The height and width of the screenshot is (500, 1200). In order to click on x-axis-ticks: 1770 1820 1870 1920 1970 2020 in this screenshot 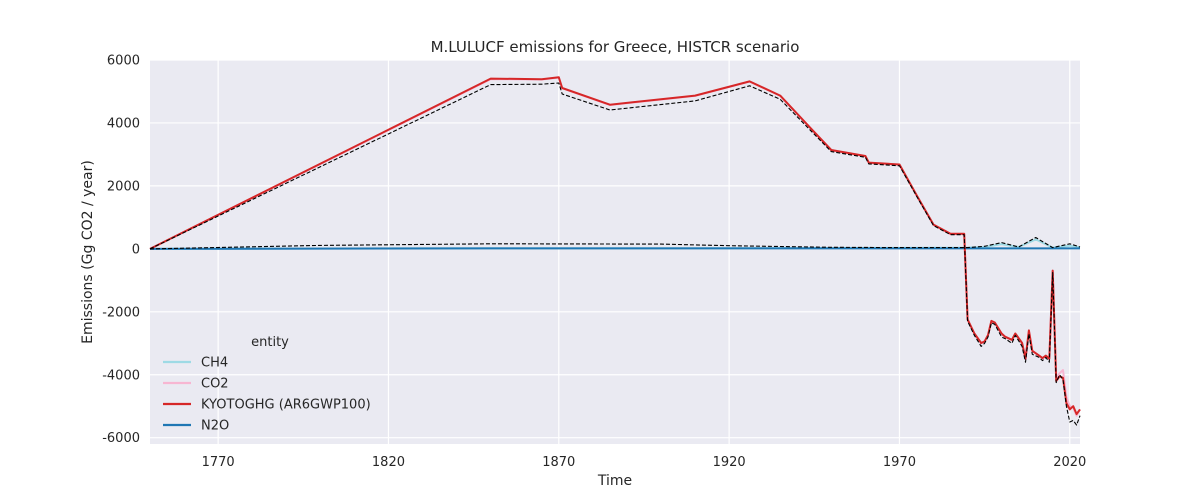, I will do `click(644, 462)`.